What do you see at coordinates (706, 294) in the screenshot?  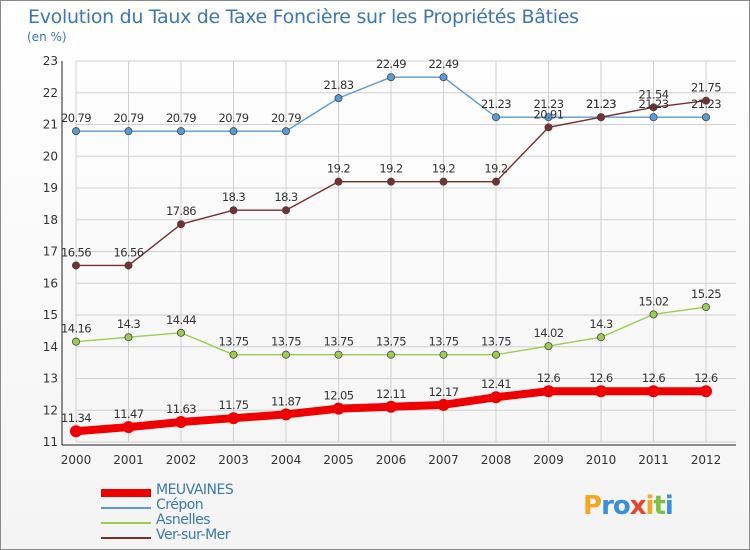 I see `data-label: 15.25` at bounding box center [706, 294].